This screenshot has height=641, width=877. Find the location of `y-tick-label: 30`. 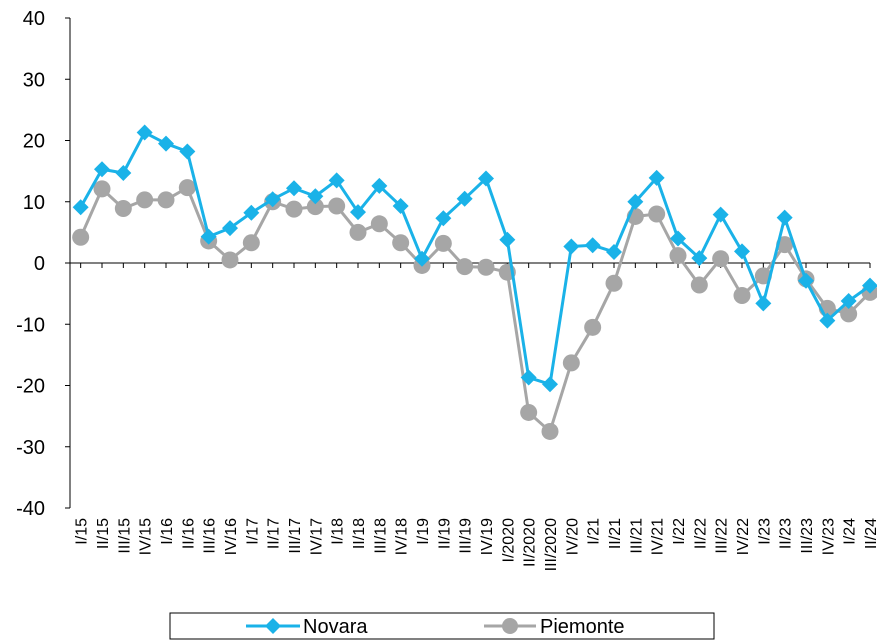

y-tick-label: 30 is located at coordinates (34, 80).